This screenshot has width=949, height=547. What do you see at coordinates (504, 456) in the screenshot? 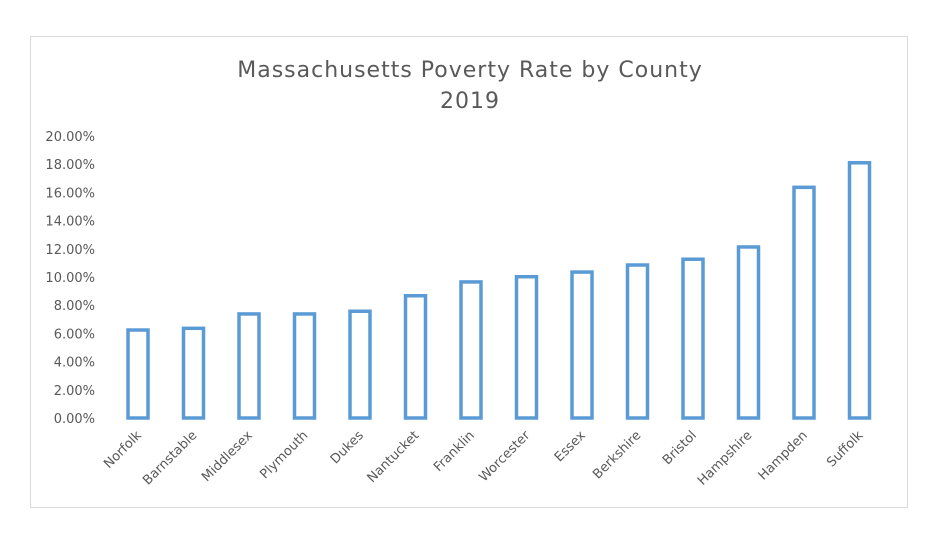
I see `x-category-label: Worcester` at bounding box center [504, 456].